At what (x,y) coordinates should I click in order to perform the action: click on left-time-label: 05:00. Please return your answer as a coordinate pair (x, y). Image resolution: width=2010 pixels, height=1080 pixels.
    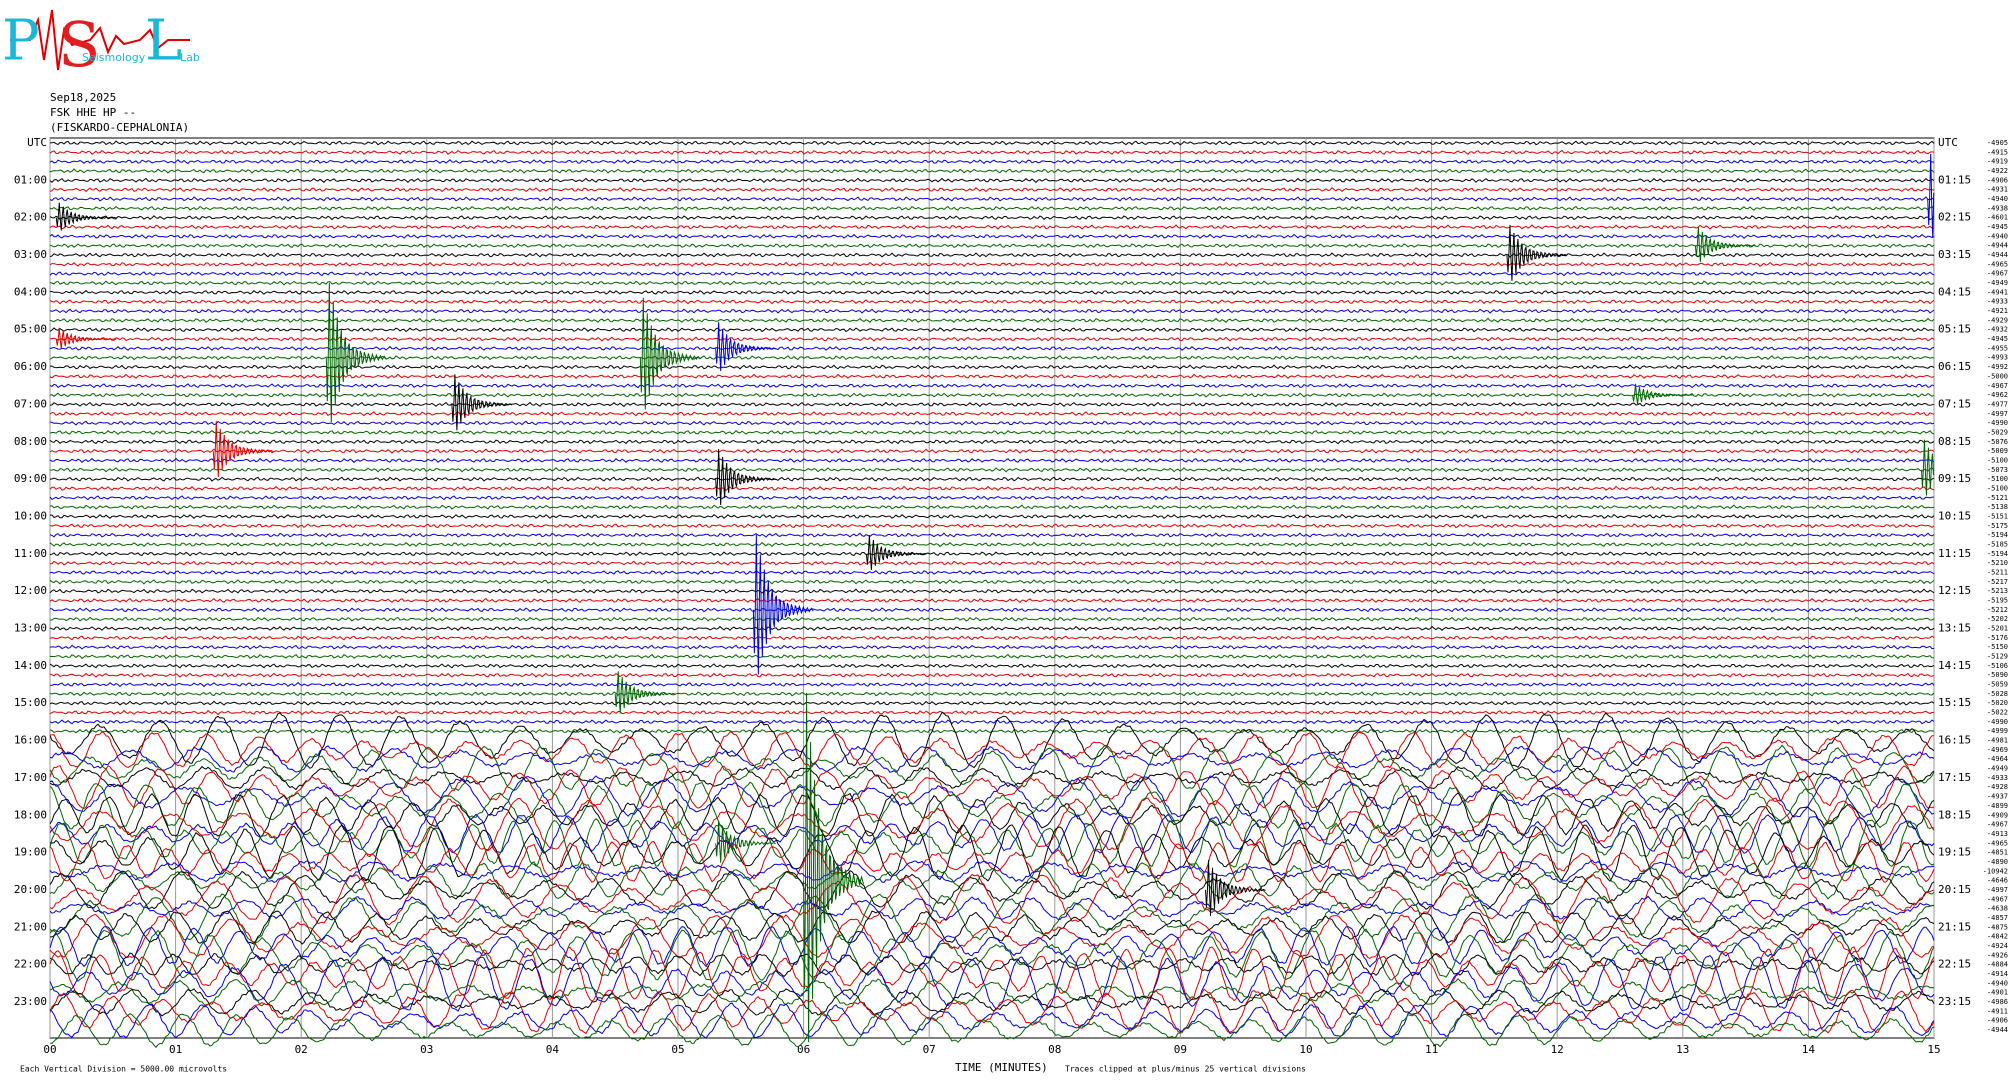
    Looking at the image, I should click on (30, 329).